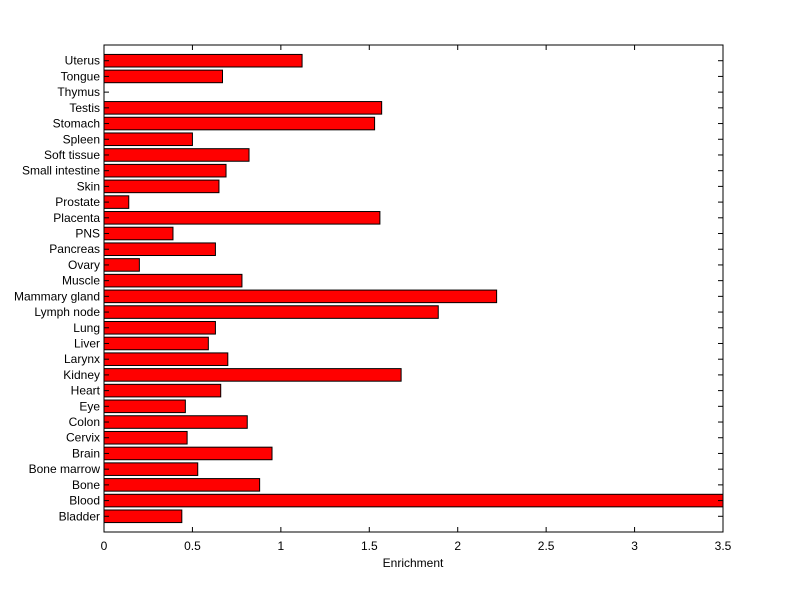 The height and width of the screenshot is (604, 800). I want to click on bar-eye, so click(144, 406).